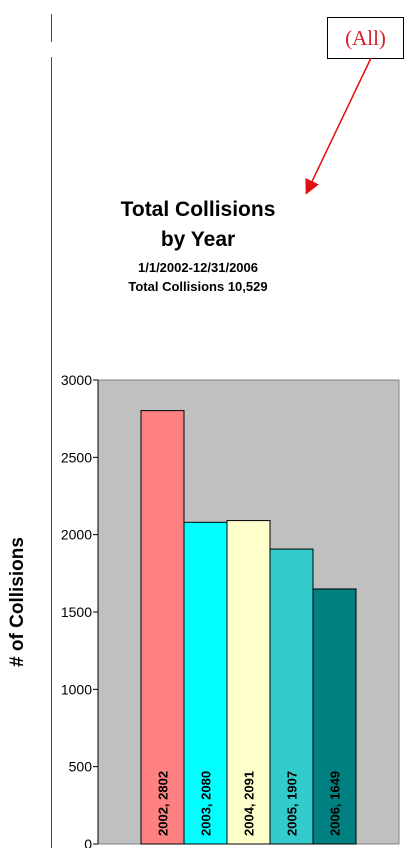 The width and height of the screenshot is (419, 848). I want to click on bar-data-label: 2002, 2802, so click(163, 803).